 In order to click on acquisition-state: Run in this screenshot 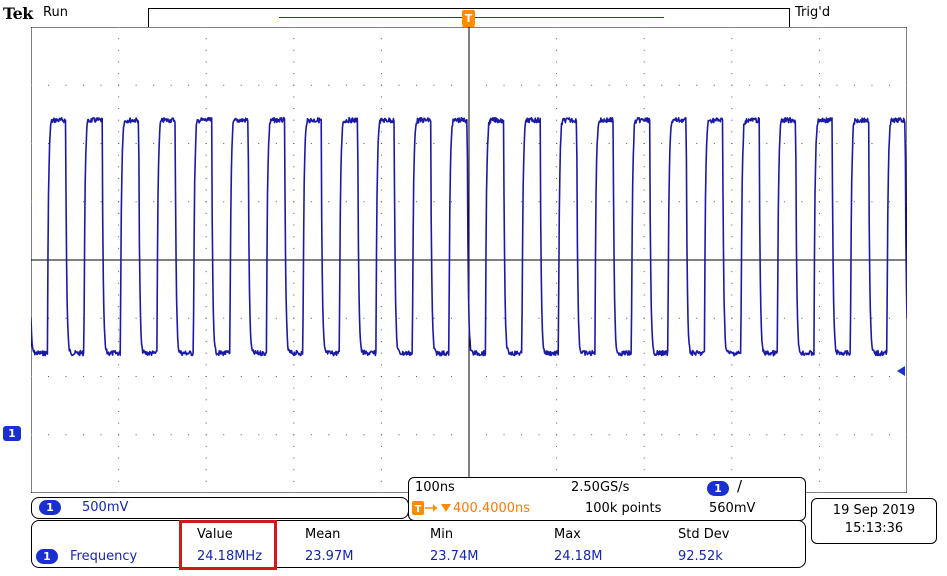, I will do `click(55, 12)`.